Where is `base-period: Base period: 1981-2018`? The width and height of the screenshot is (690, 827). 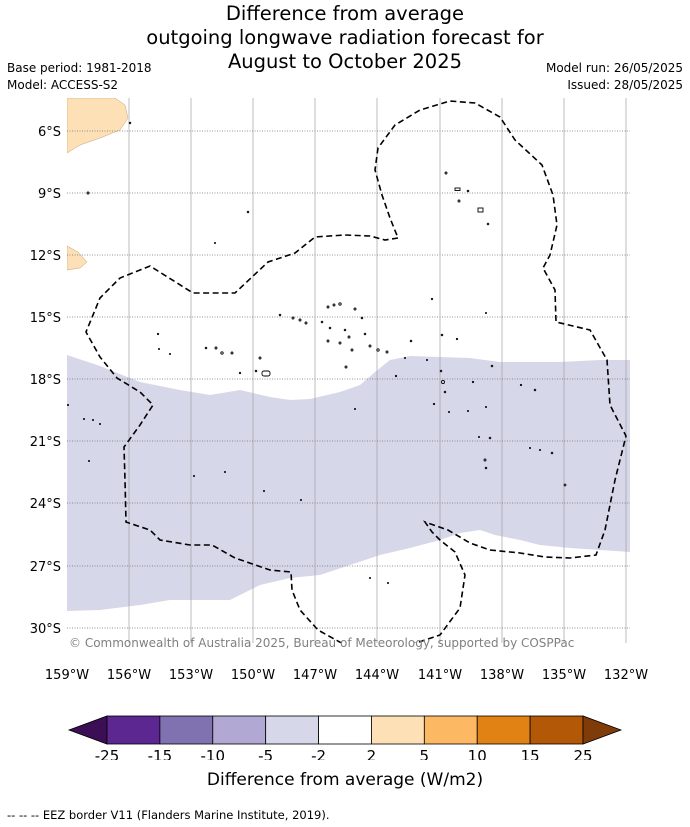
base-period: Base period: 1981-2018 is located at coordinates (79, 68).